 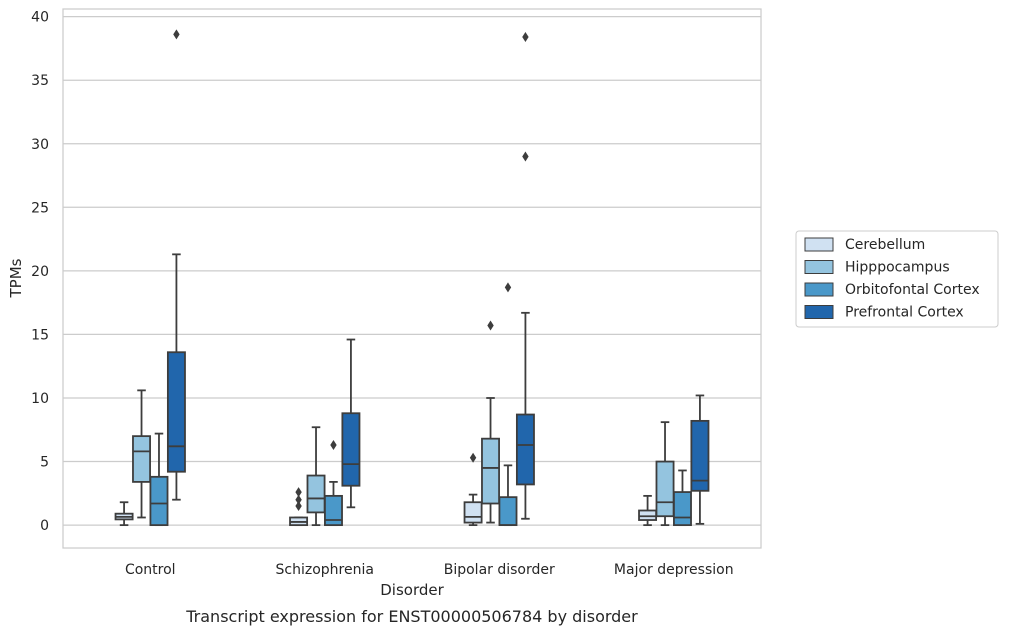 I want to click on y-tick-label: 30, so click(x=40, y=145).